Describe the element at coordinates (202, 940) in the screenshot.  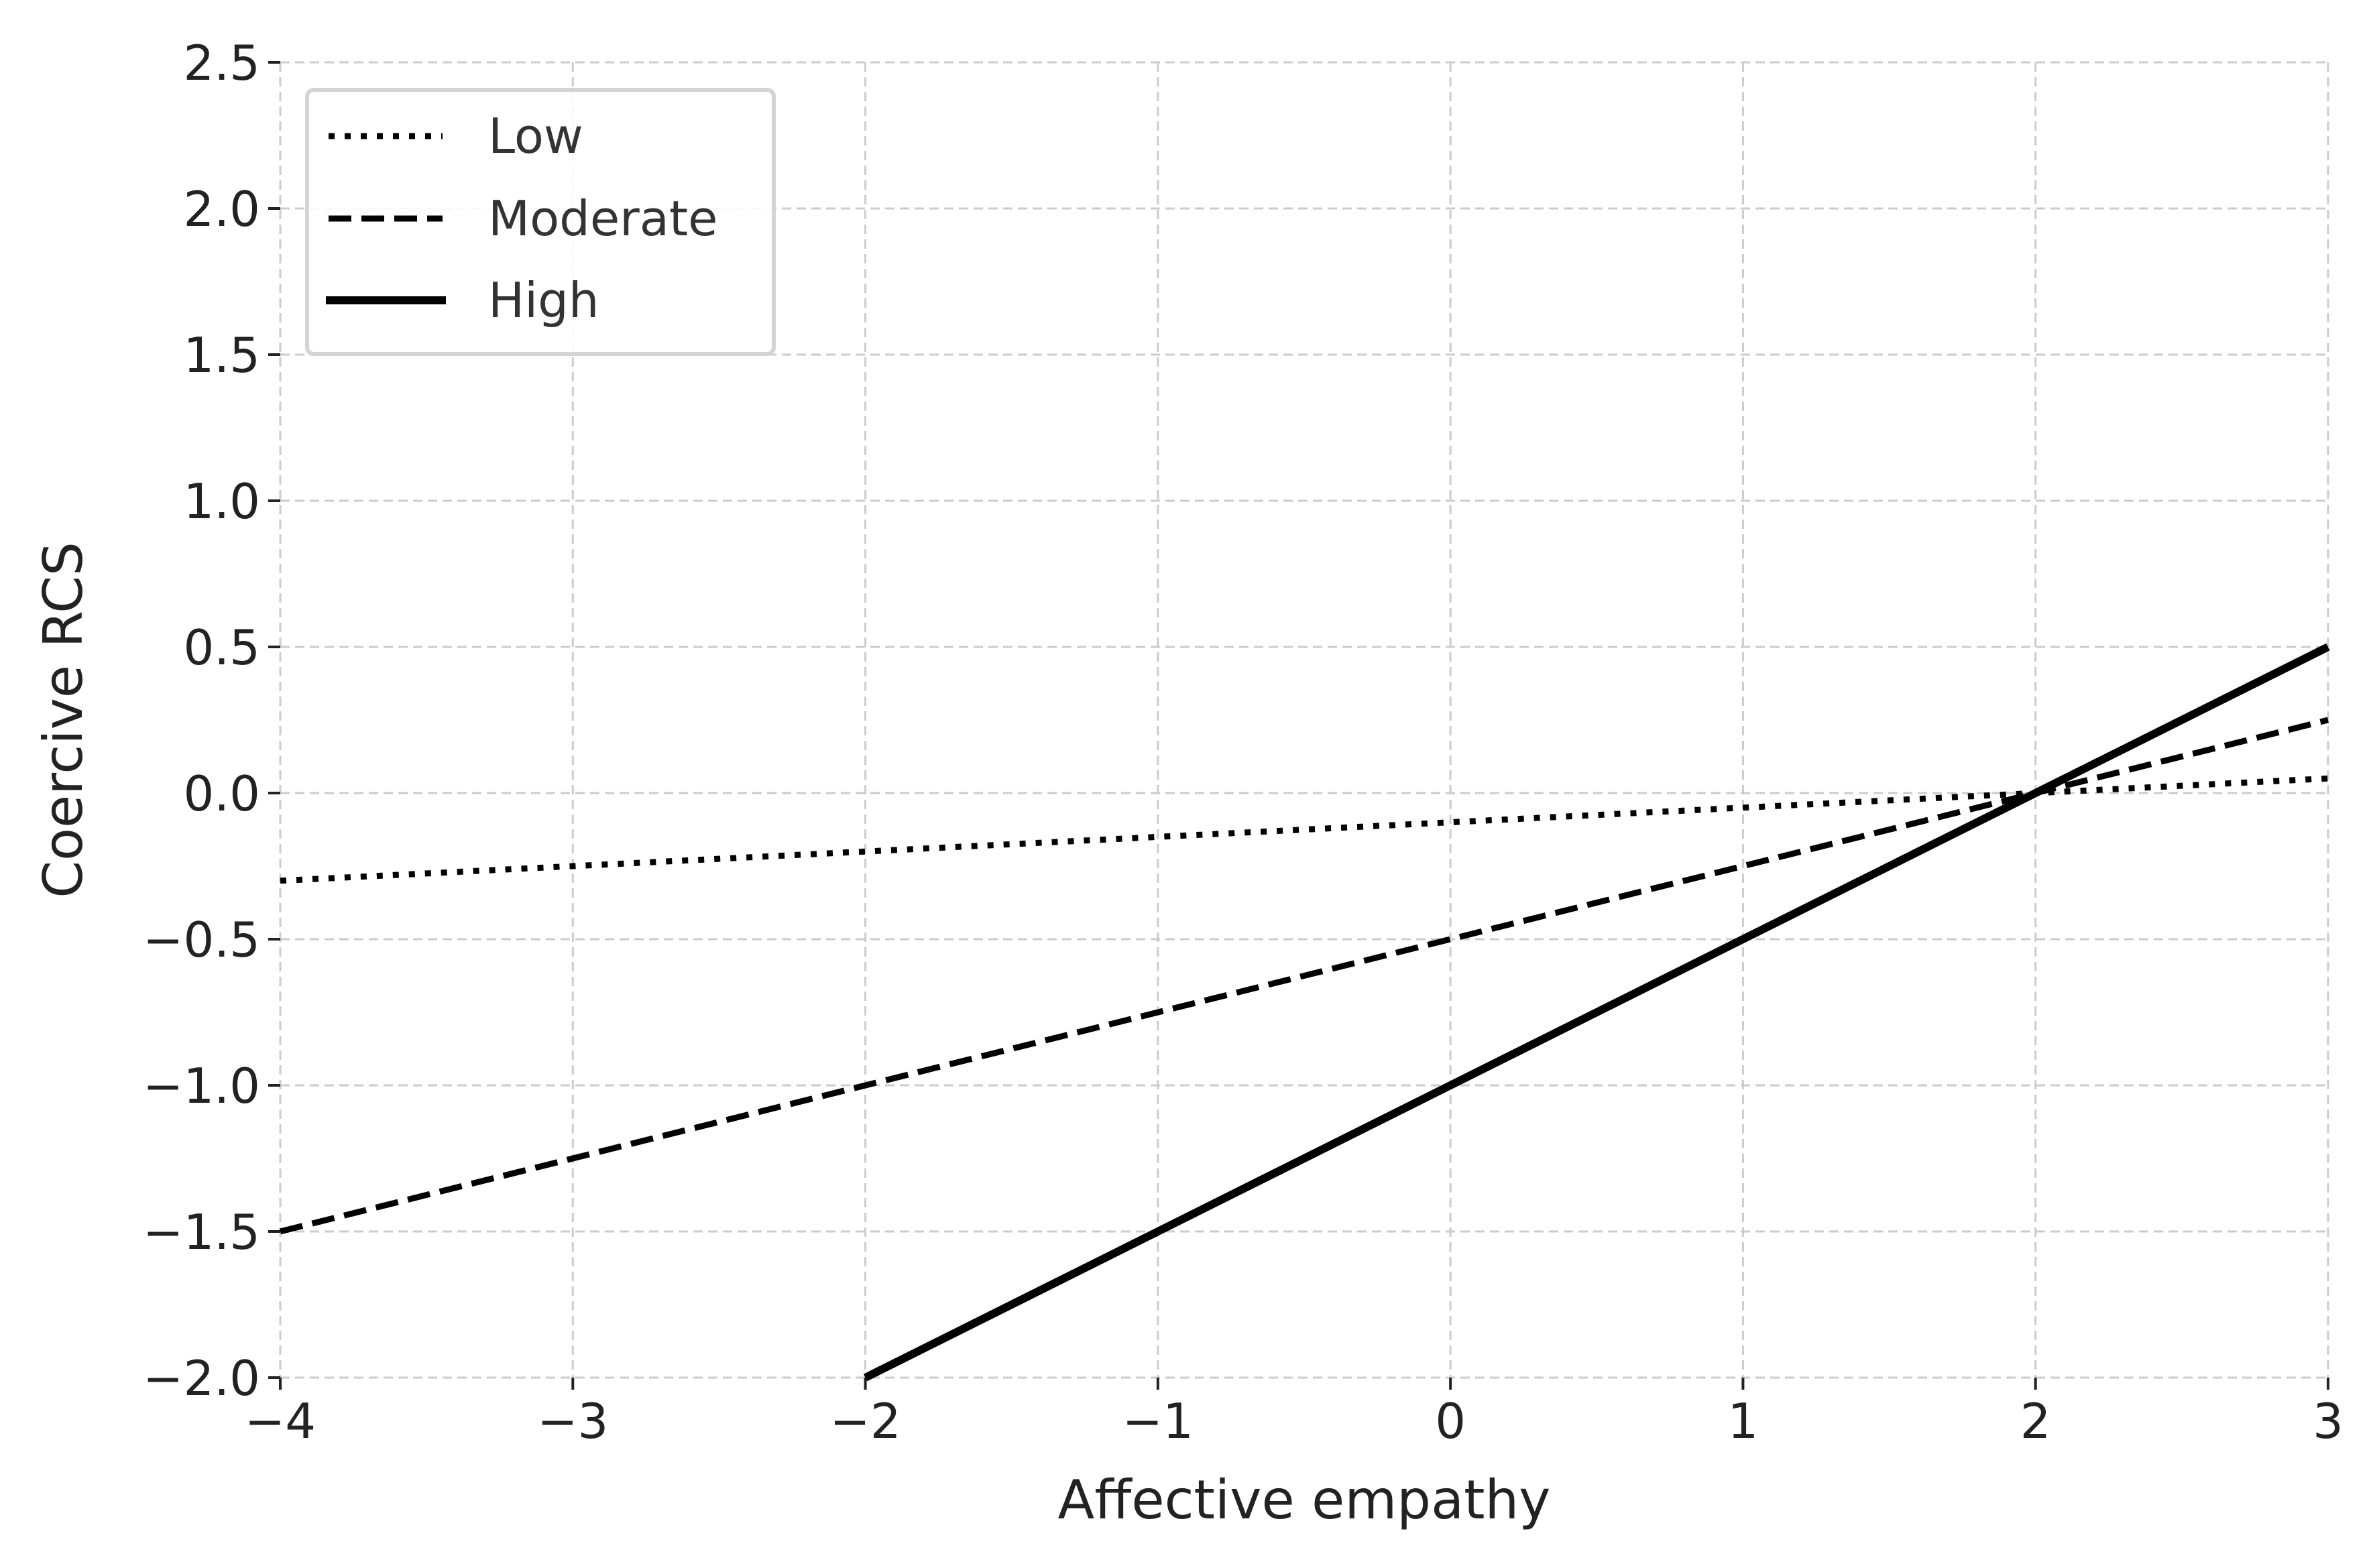
I see `y-tick-label: −0.5` at that location.